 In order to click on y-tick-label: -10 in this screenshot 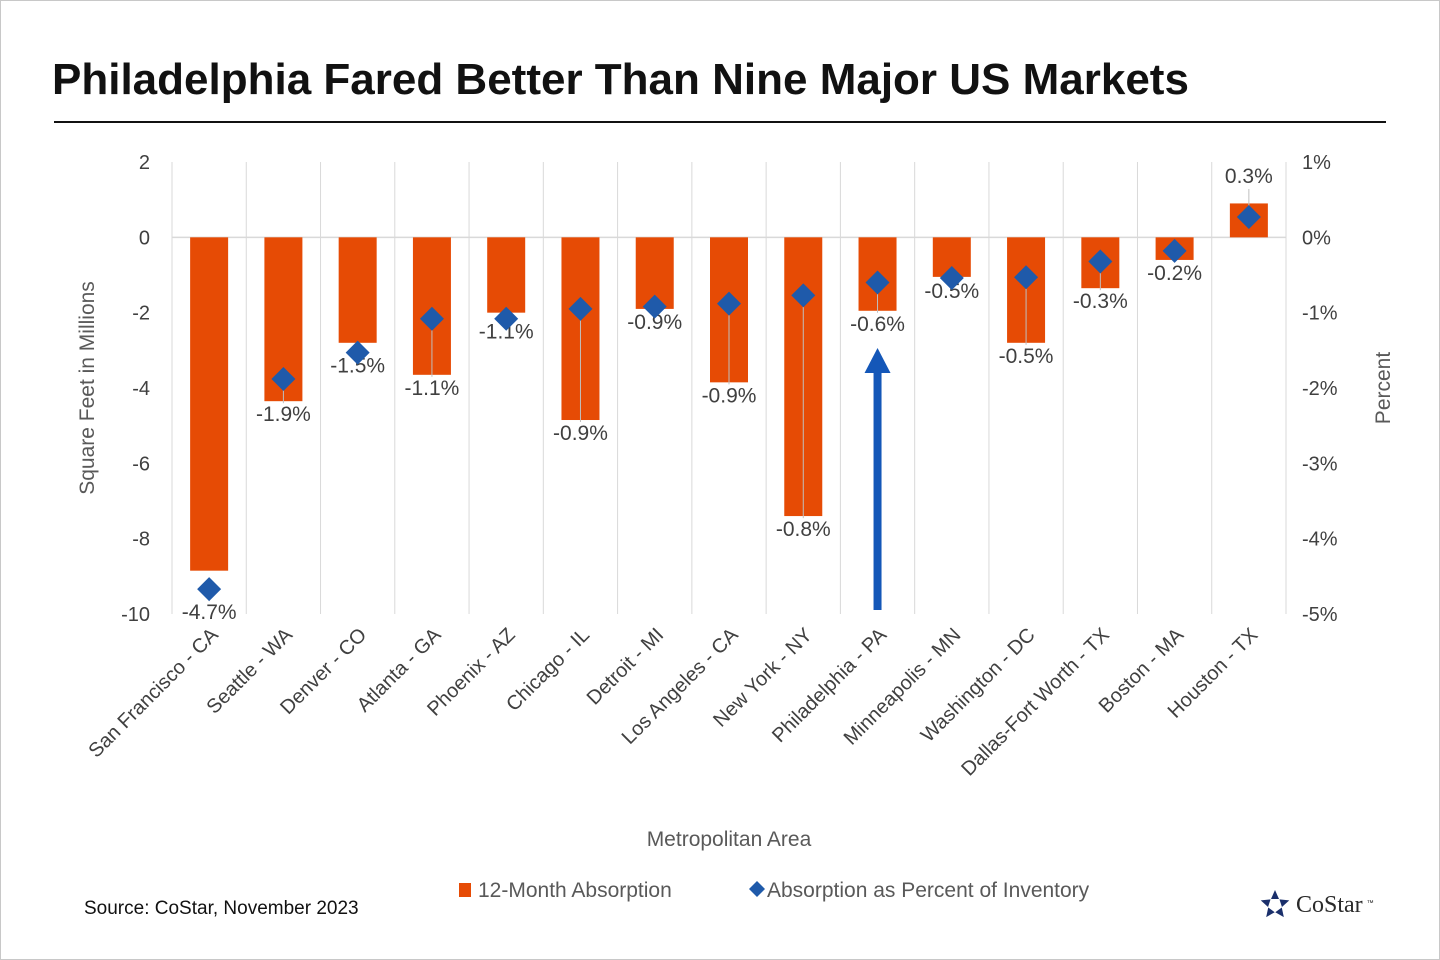, I will do `click(135, 615)`.